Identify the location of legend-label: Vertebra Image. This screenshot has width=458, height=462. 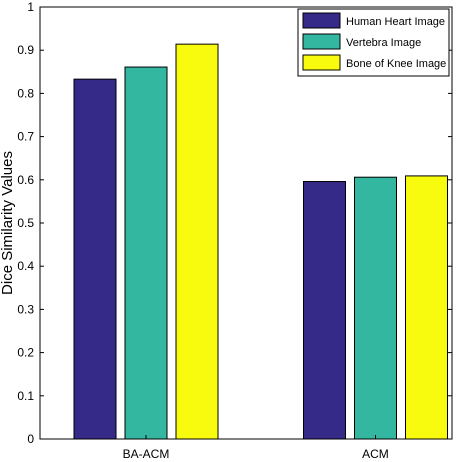
(383, 43).